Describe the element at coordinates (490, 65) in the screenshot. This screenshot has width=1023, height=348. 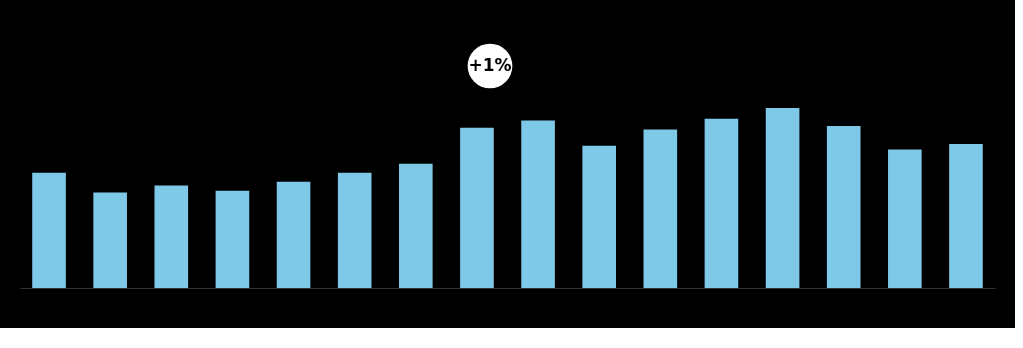
I see `text: +1%` at that location.